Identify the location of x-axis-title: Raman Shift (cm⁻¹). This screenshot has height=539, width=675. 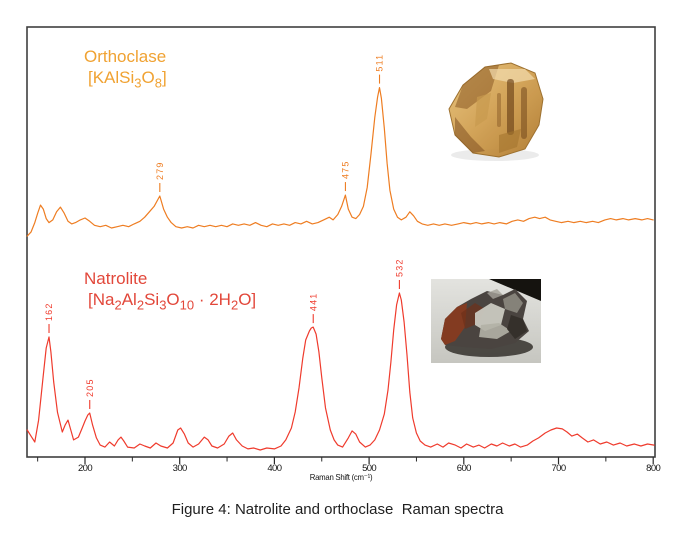
(341, 477).